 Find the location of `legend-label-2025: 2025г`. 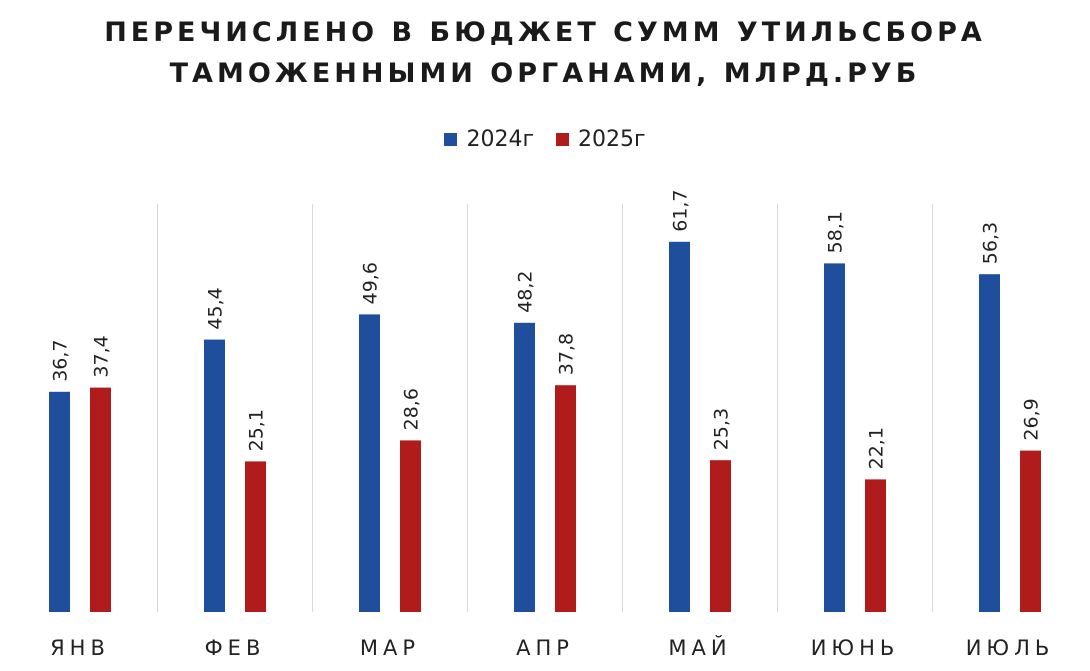

legend-label-2025: 2025г is located at coordinates (612, 139).